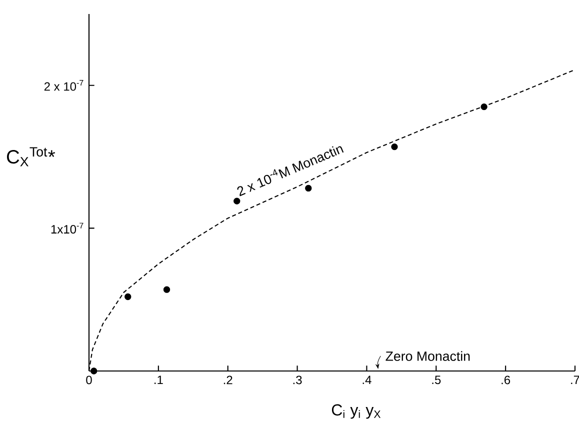 The width and height of the screenshot is (579, 422). What do you see at coordinates (158, 380) in the screenshot?
I see `x-tick-label: .1` at bounding box center [158, 380].